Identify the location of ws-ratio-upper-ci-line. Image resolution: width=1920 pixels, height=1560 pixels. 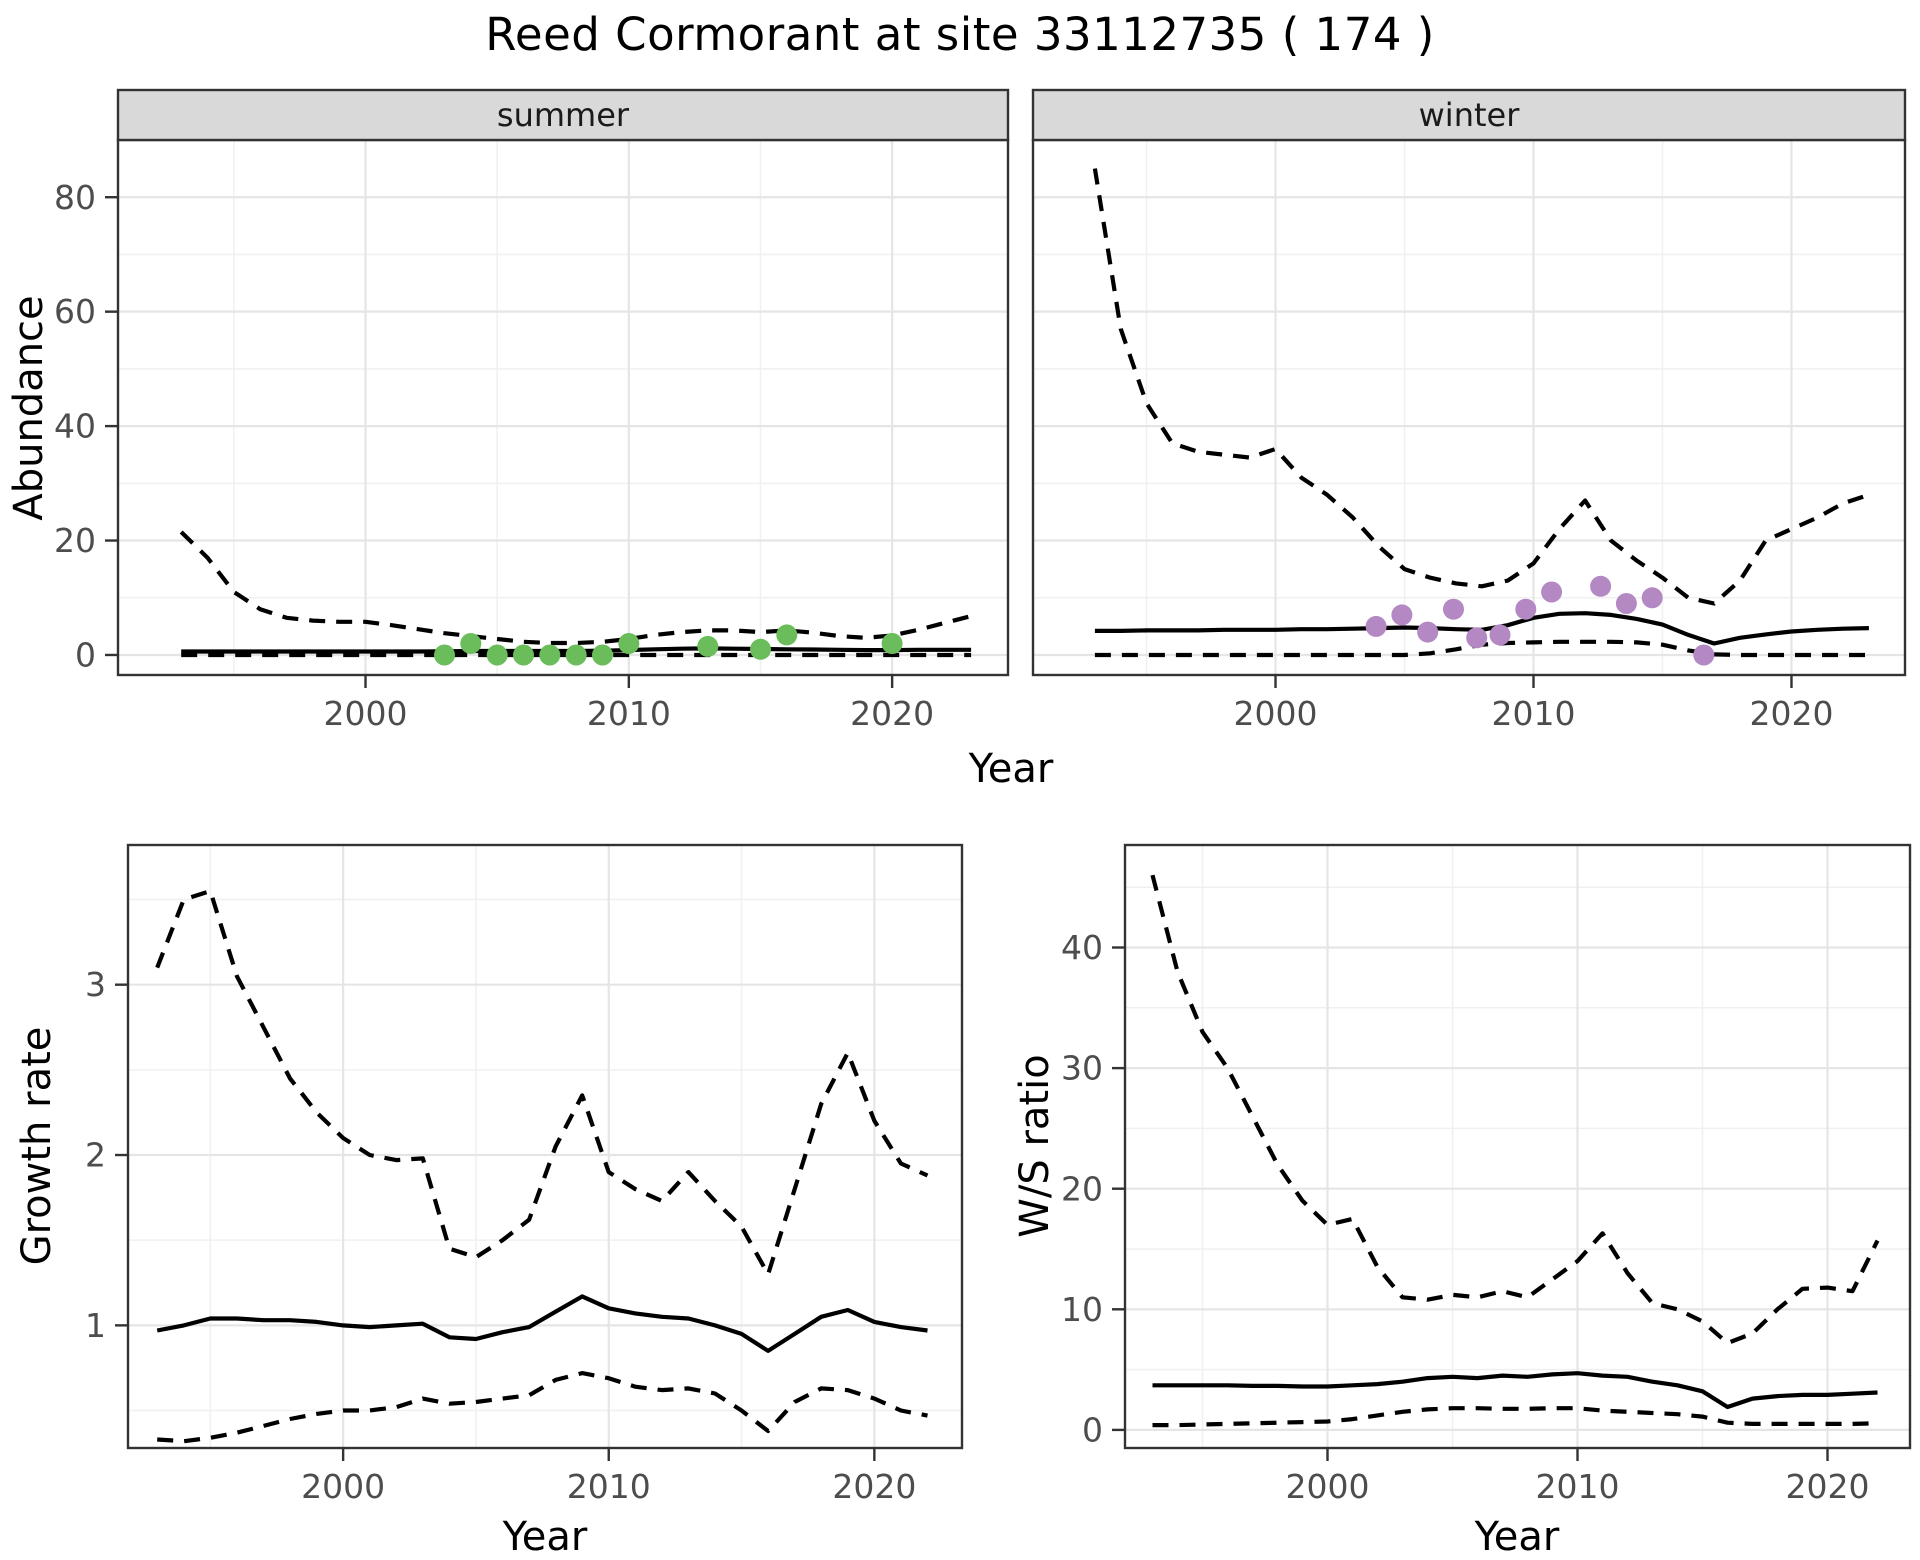
(1515, 1110).